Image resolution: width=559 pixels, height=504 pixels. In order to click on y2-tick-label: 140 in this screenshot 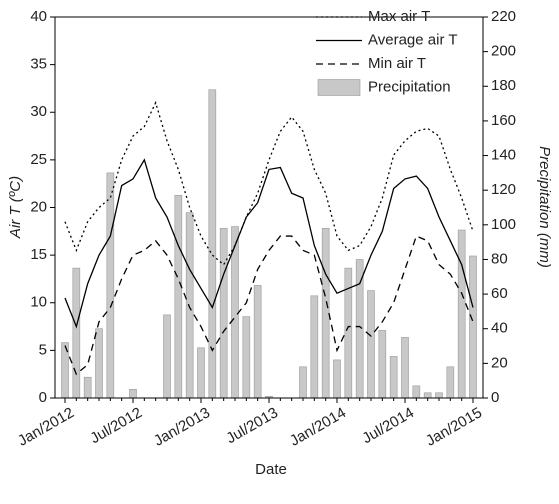, I will do `click(503, 155)`.